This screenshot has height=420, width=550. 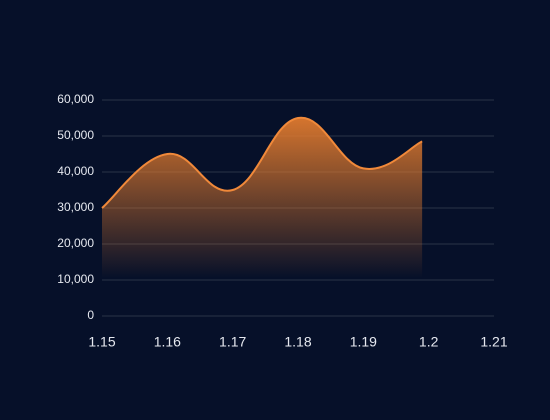 I want to click on x-tick-label: 1.17, so click(x=232, y=342).